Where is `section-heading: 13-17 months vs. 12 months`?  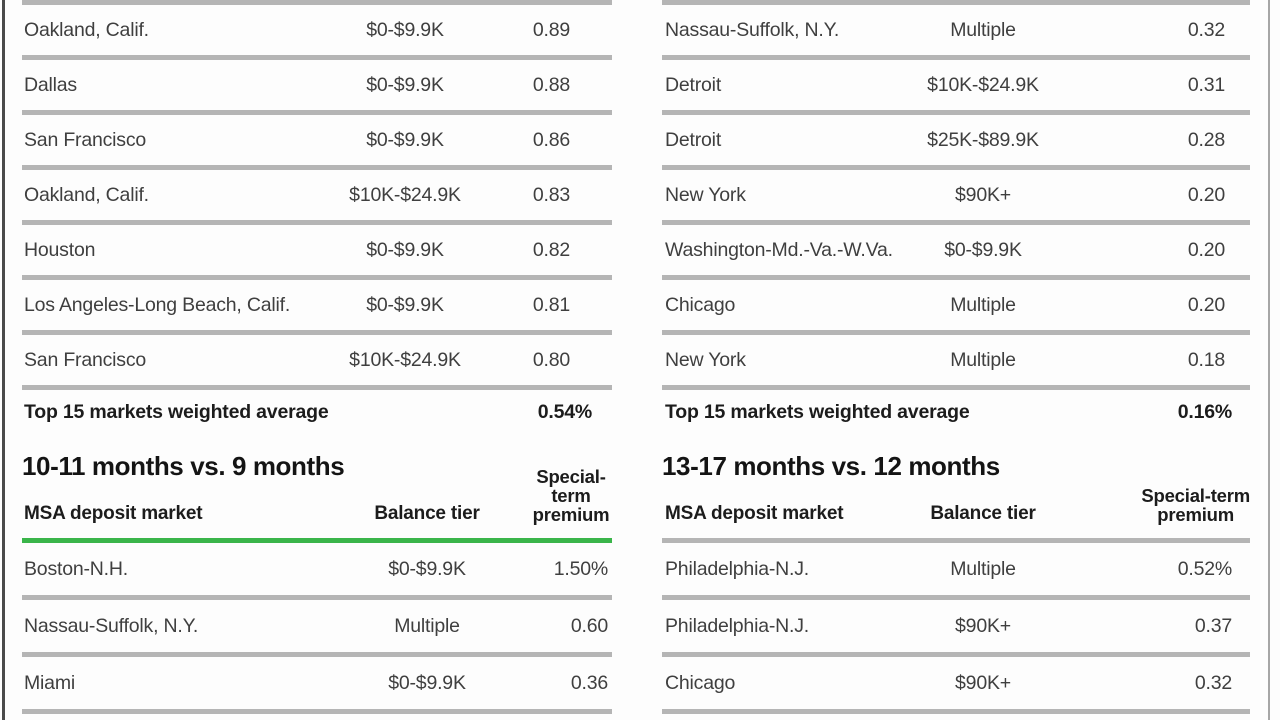
section-heading: 13-17 months vs. 12 months is located at coordinates (831, 466).